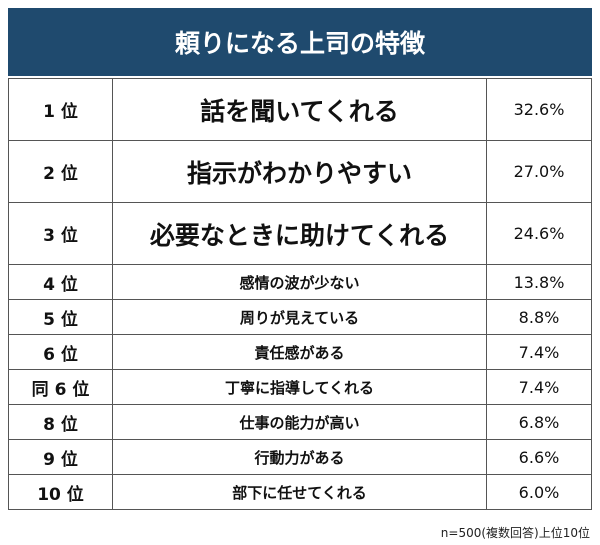  I want to click on table-row: 4 位感情の波が少ない 13.8%, so click(300, 282).